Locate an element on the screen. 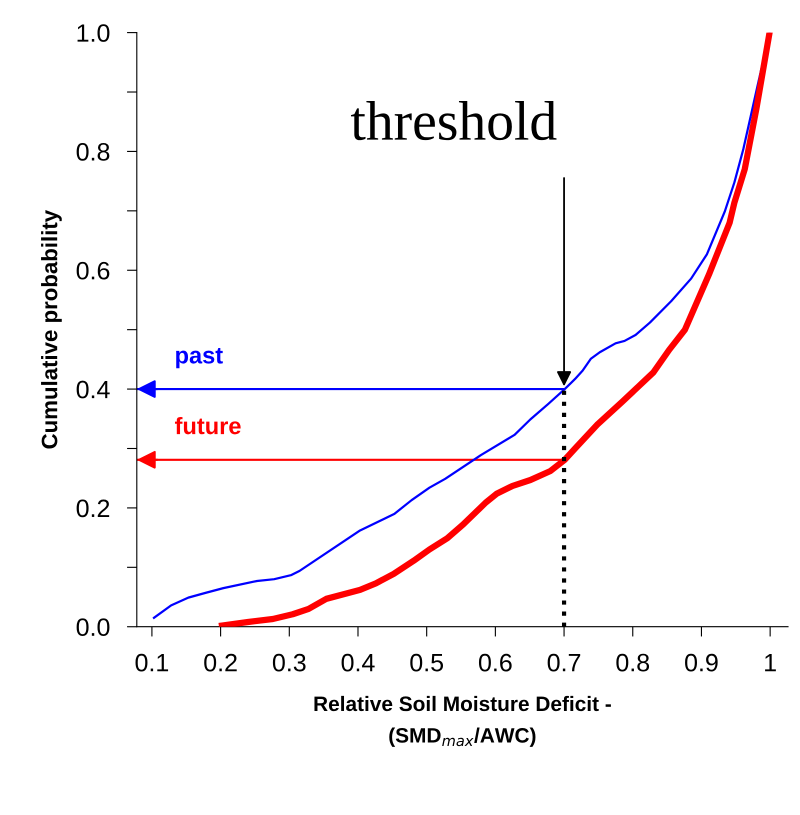 The image size is (800, 815). x-tick-label: 0.2 is located at coordinates (220, 663).